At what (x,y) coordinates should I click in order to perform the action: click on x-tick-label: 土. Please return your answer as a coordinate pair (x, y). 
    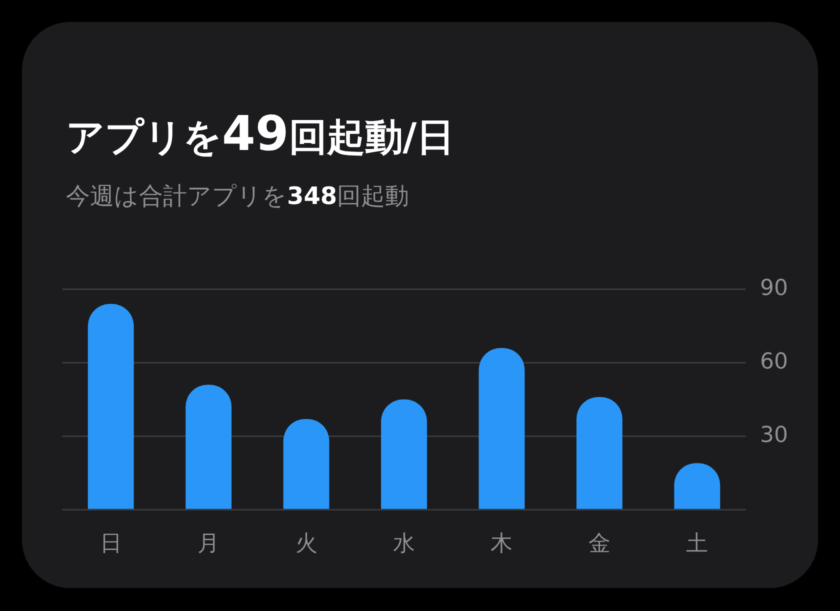
    Looking at the image, I should click on (697, 544).